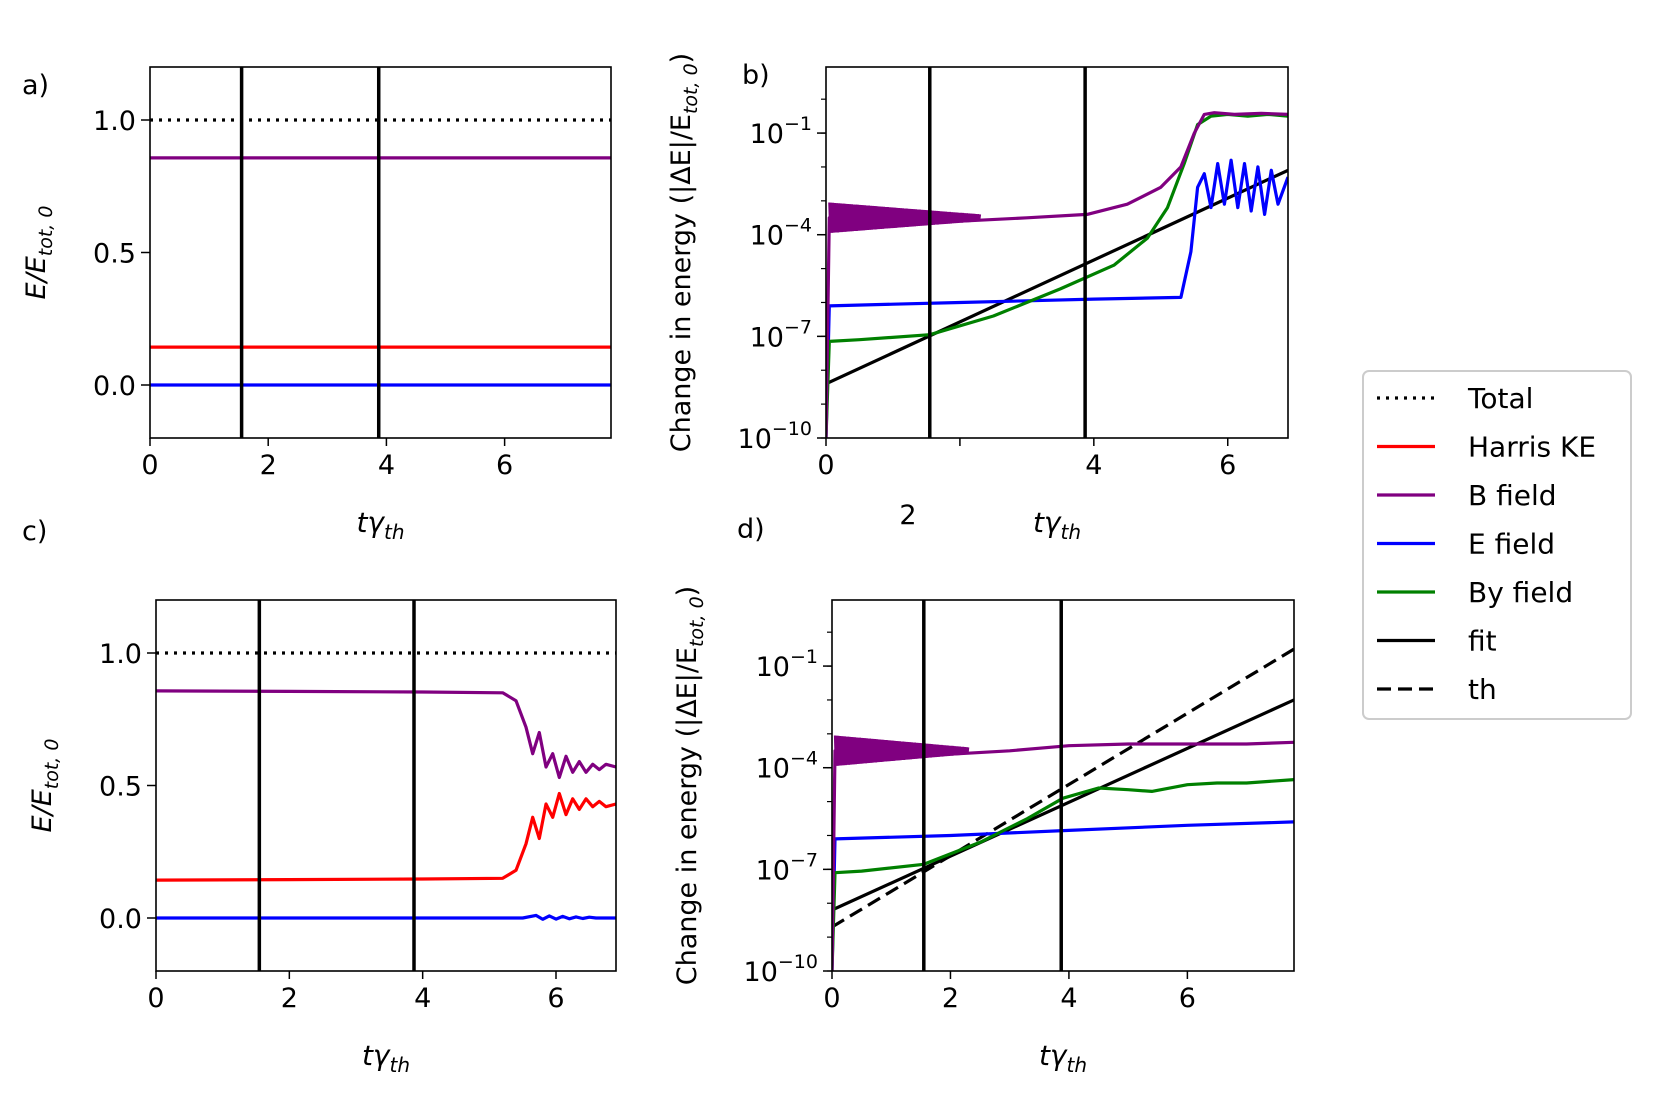  Describe the element at coordinates (1482, 641) in the screenshot. I see `legend-label: fit` at that location.